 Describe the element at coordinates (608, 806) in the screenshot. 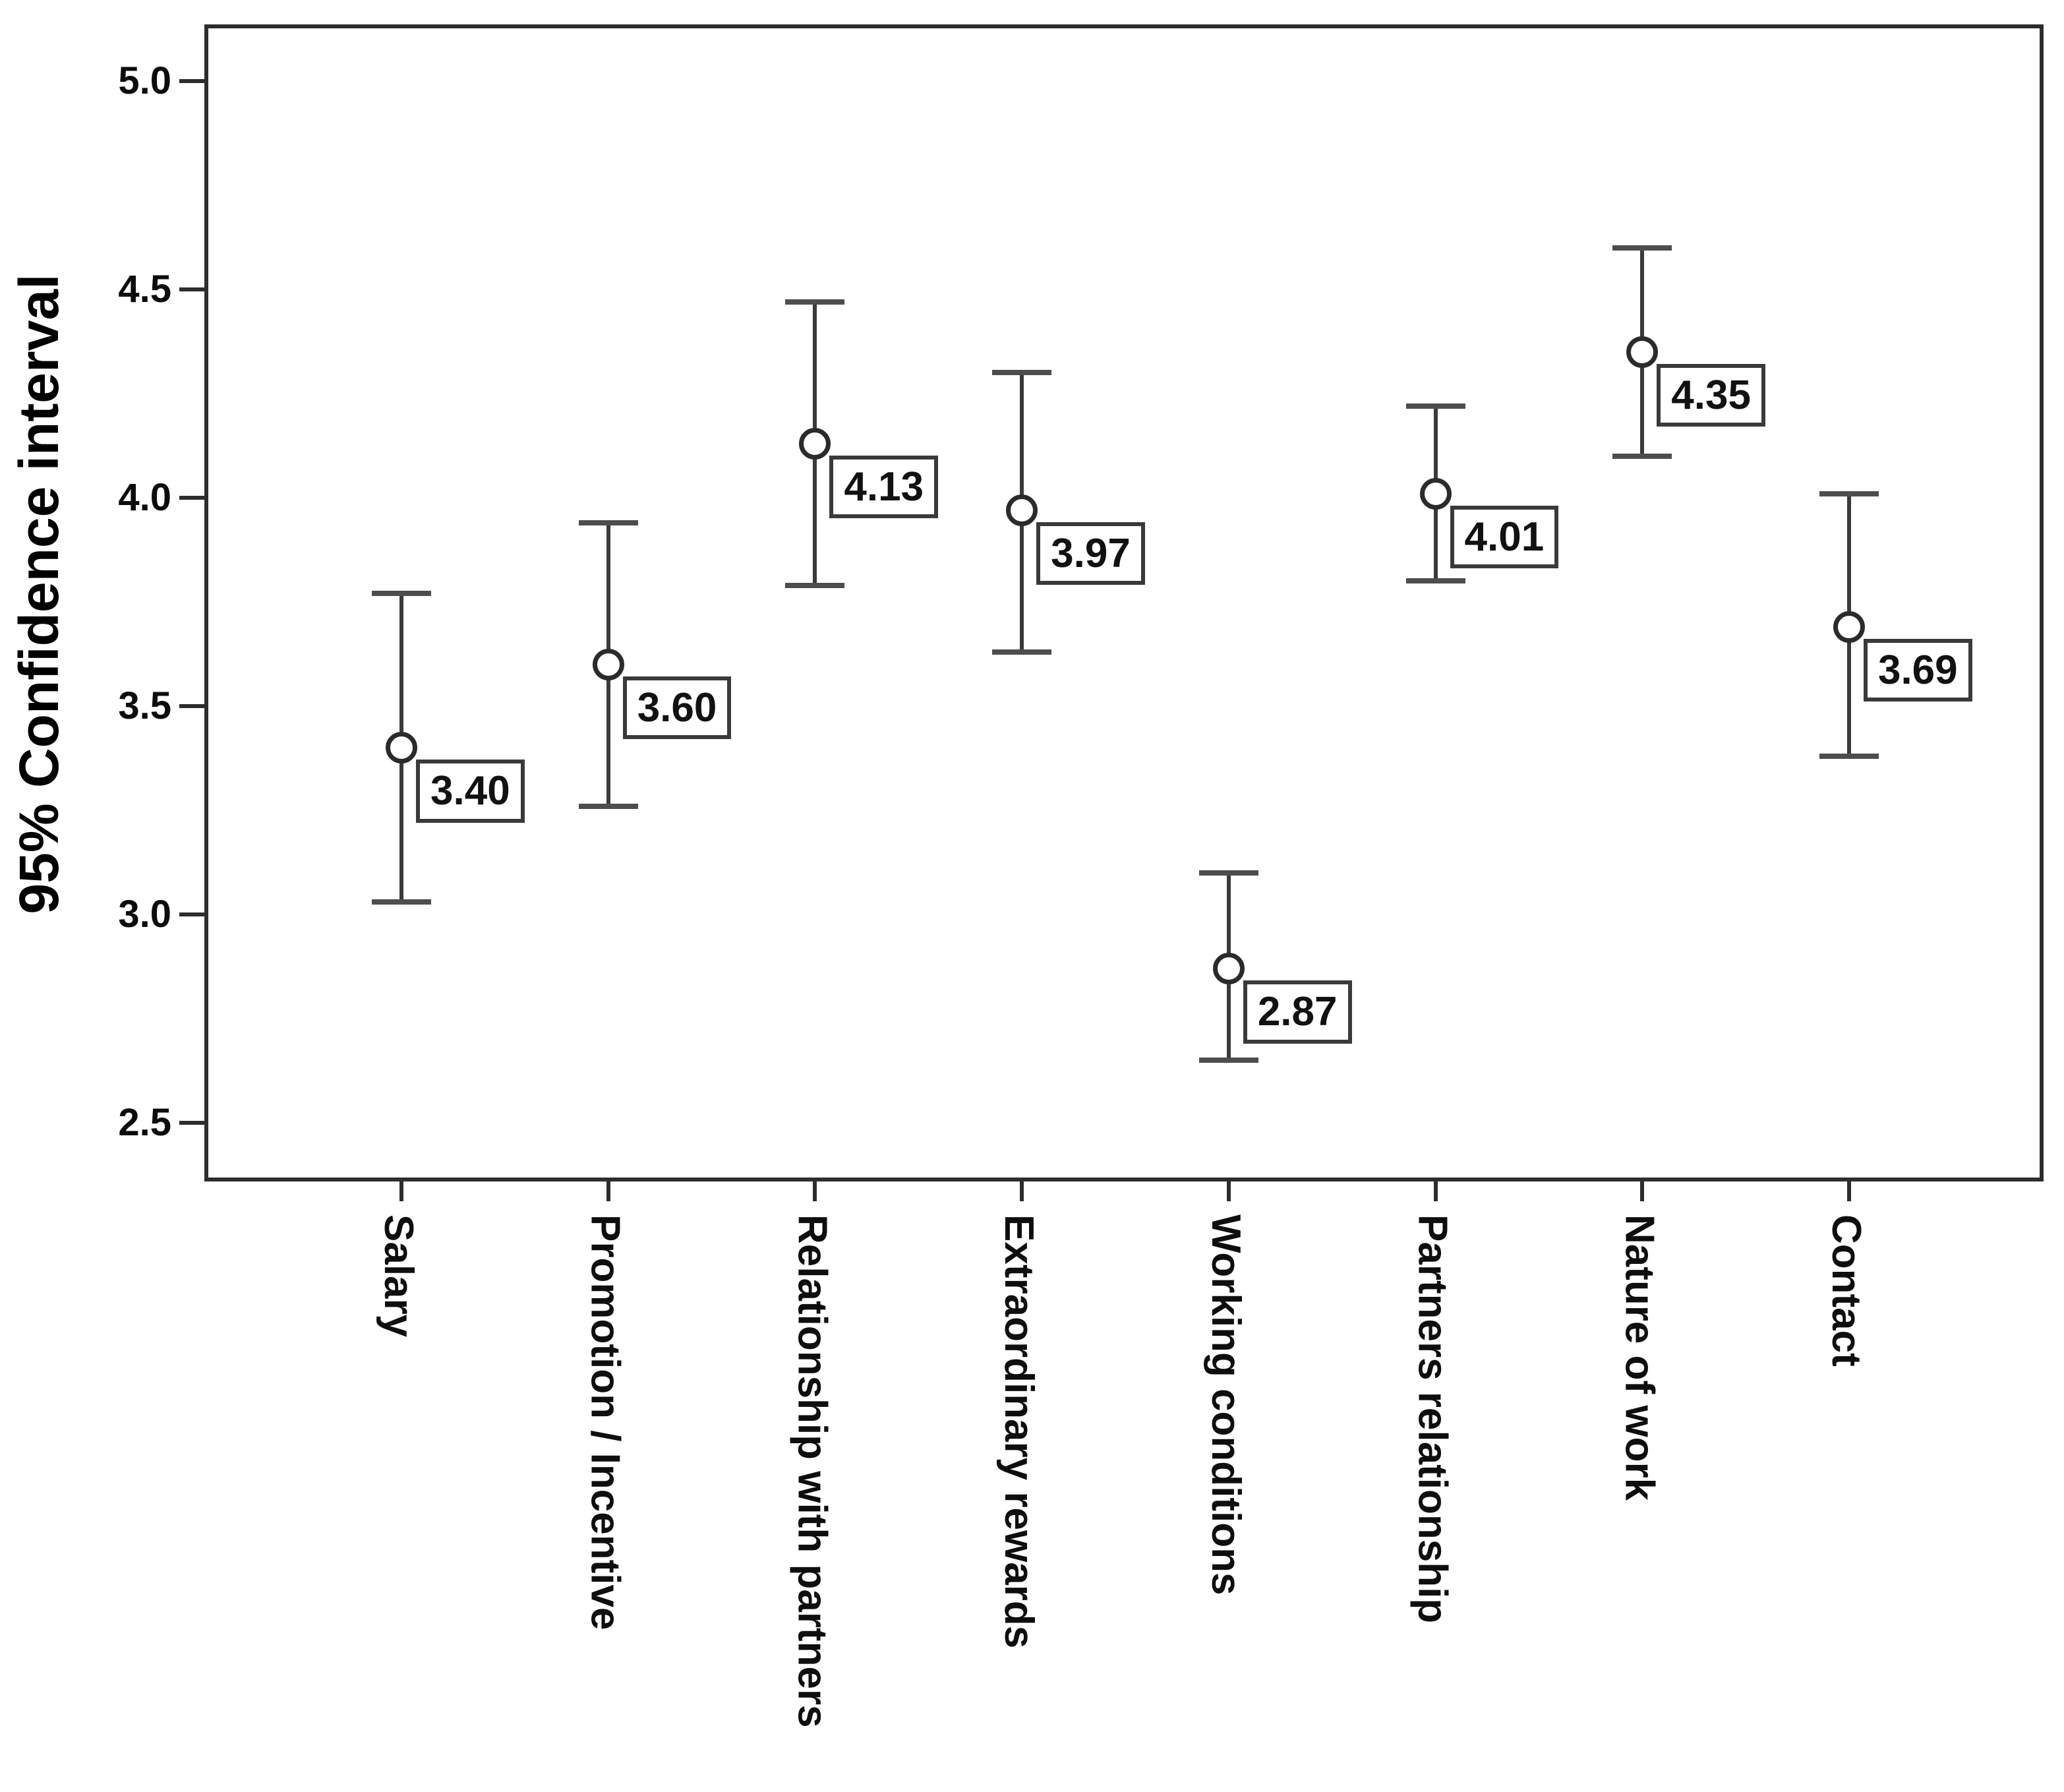

I see `errorbar-cap-lower-promotion-incentive` at that location.